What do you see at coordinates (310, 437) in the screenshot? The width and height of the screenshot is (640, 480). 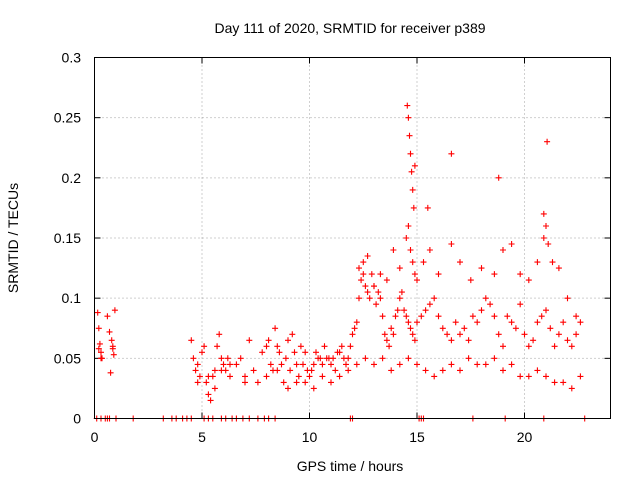 I see `x-tick-label: 10` at bounding box center [310, 437].